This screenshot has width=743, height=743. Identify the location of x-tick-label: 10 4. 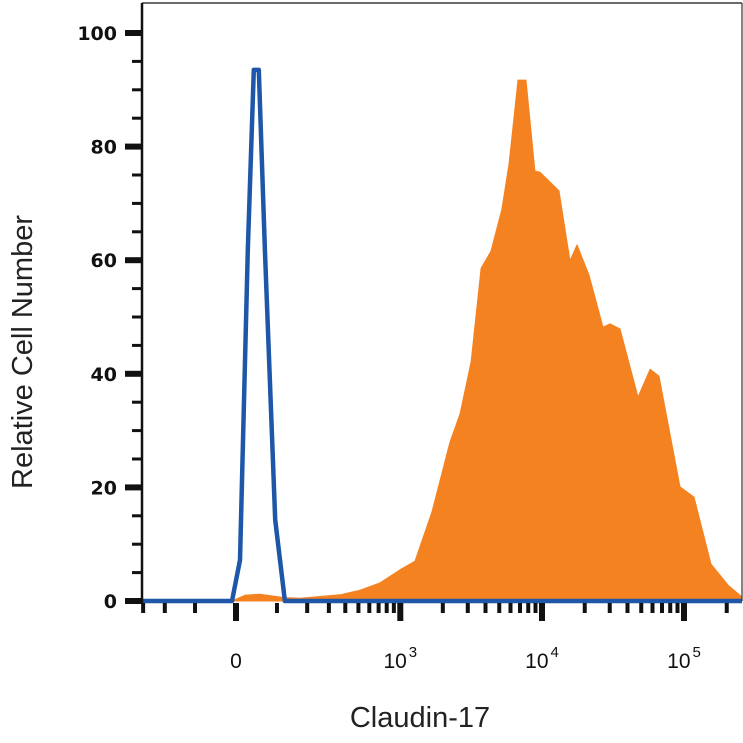
(542, 658).